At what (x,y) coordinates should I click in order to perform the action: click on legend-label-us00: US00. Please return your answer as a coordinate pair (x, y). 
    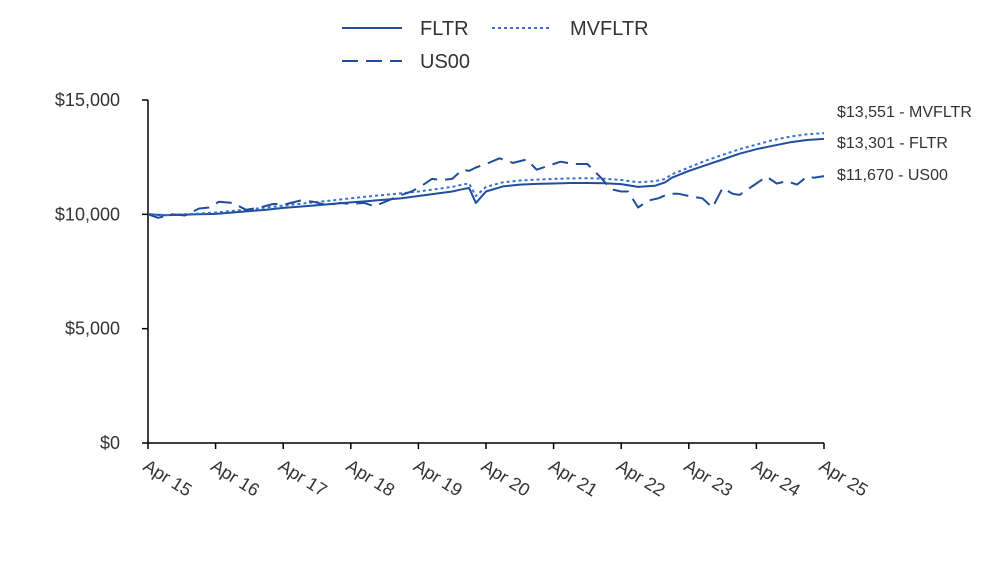
    Looking at the image, I should click on (445, 62).